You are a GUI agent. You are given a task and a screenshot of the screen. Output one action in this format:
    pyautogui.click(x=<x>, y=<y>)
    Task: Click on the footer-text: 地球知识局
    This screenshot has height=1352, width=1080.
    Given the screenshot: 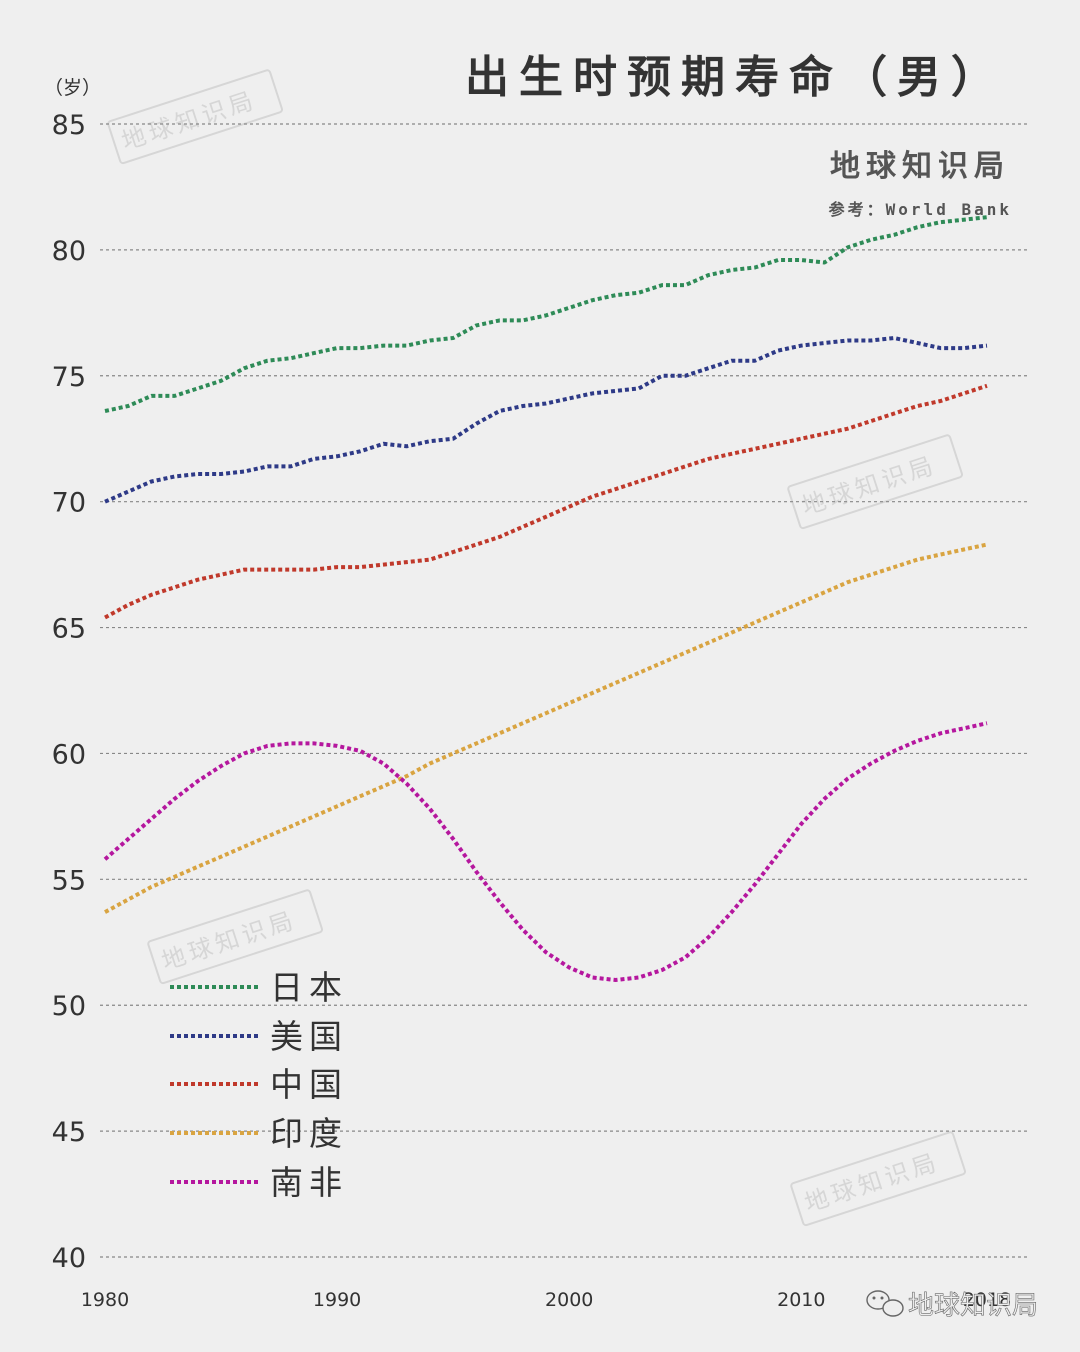 What is the action you would take?
    pyautogui.click(x=973, y=1306)
    